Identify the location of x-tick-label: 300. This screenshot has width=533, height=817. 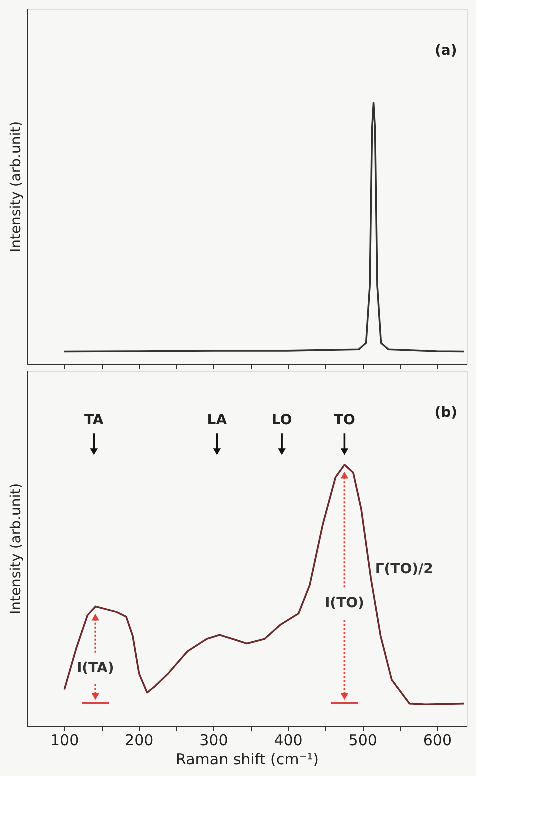
(214, 741).